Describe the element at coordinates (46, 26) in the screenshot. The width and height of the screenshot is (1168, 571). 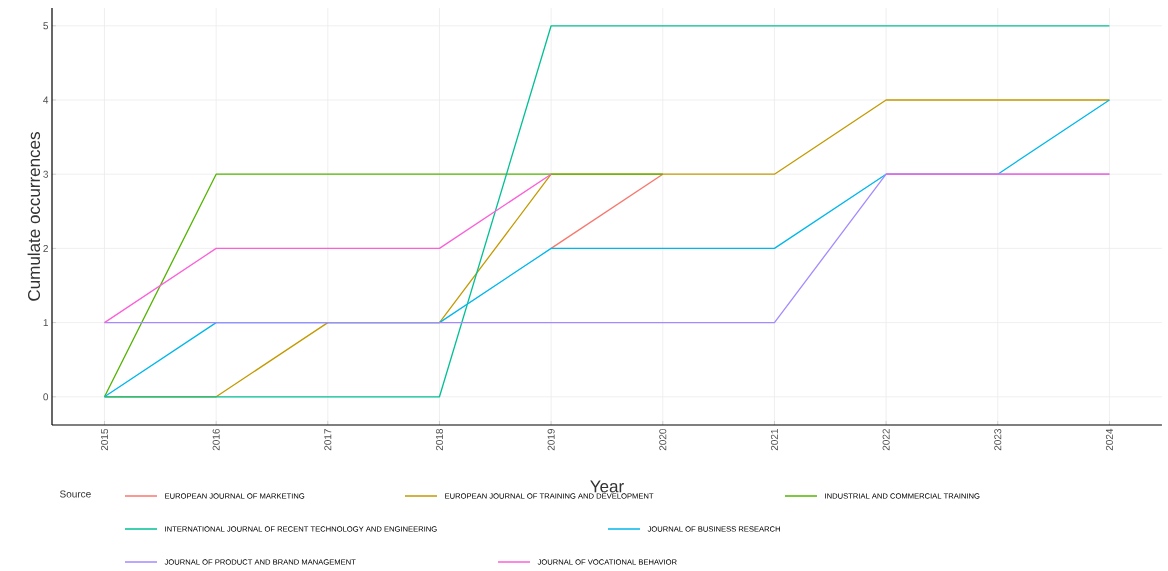
I see `y-tick-label: 5` at that location.